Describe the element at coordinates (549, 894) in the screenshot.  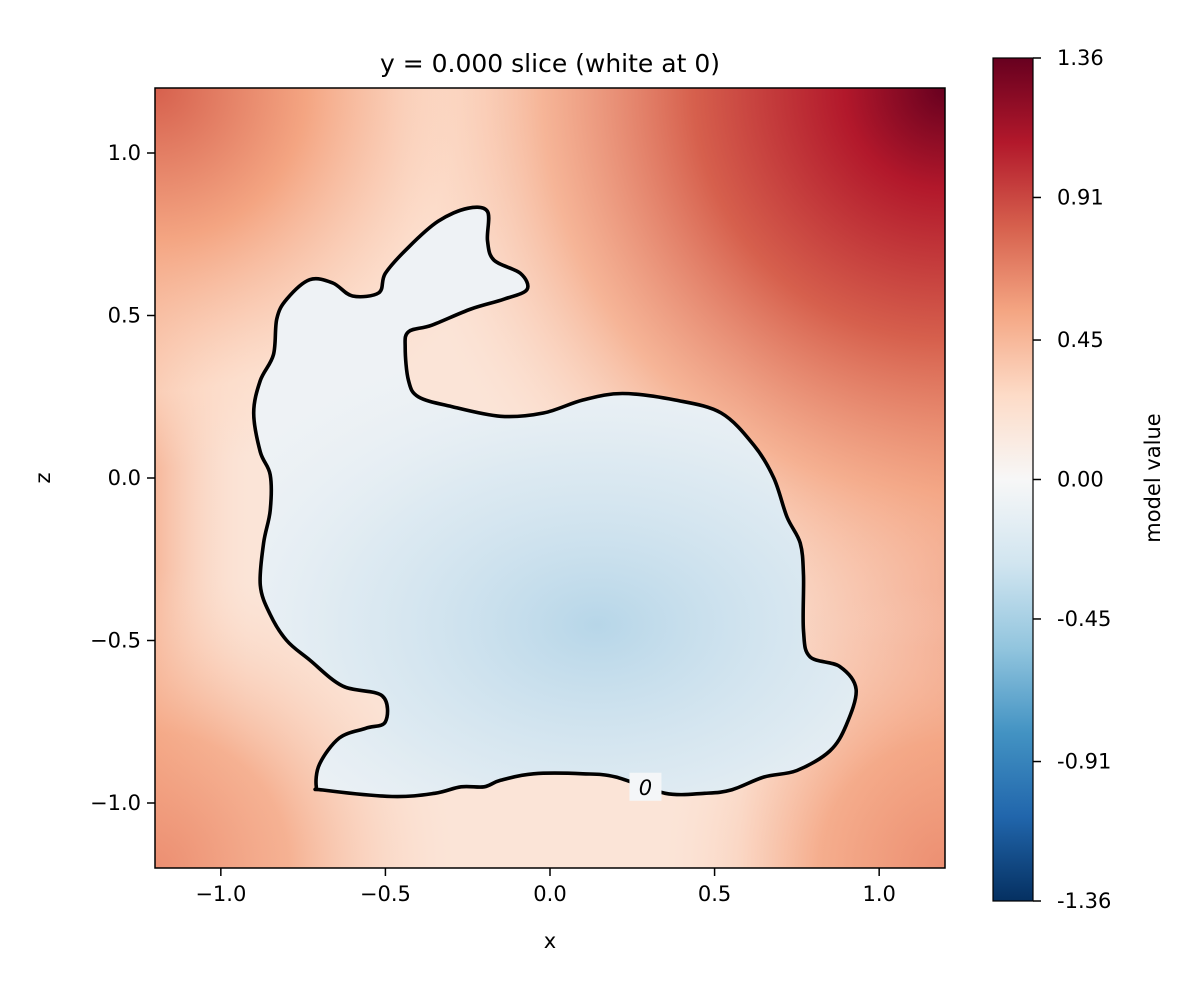
I see `x-tick-label: 0.0` at that location.